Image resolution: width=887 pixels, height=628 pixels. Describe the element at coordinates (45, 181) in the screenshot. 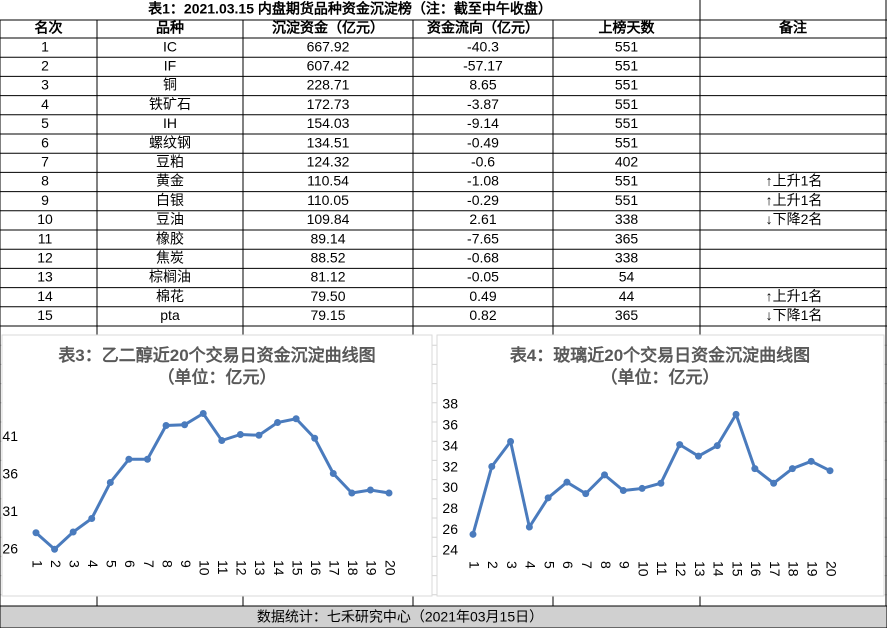

I see `table-cell: 8` at that location.